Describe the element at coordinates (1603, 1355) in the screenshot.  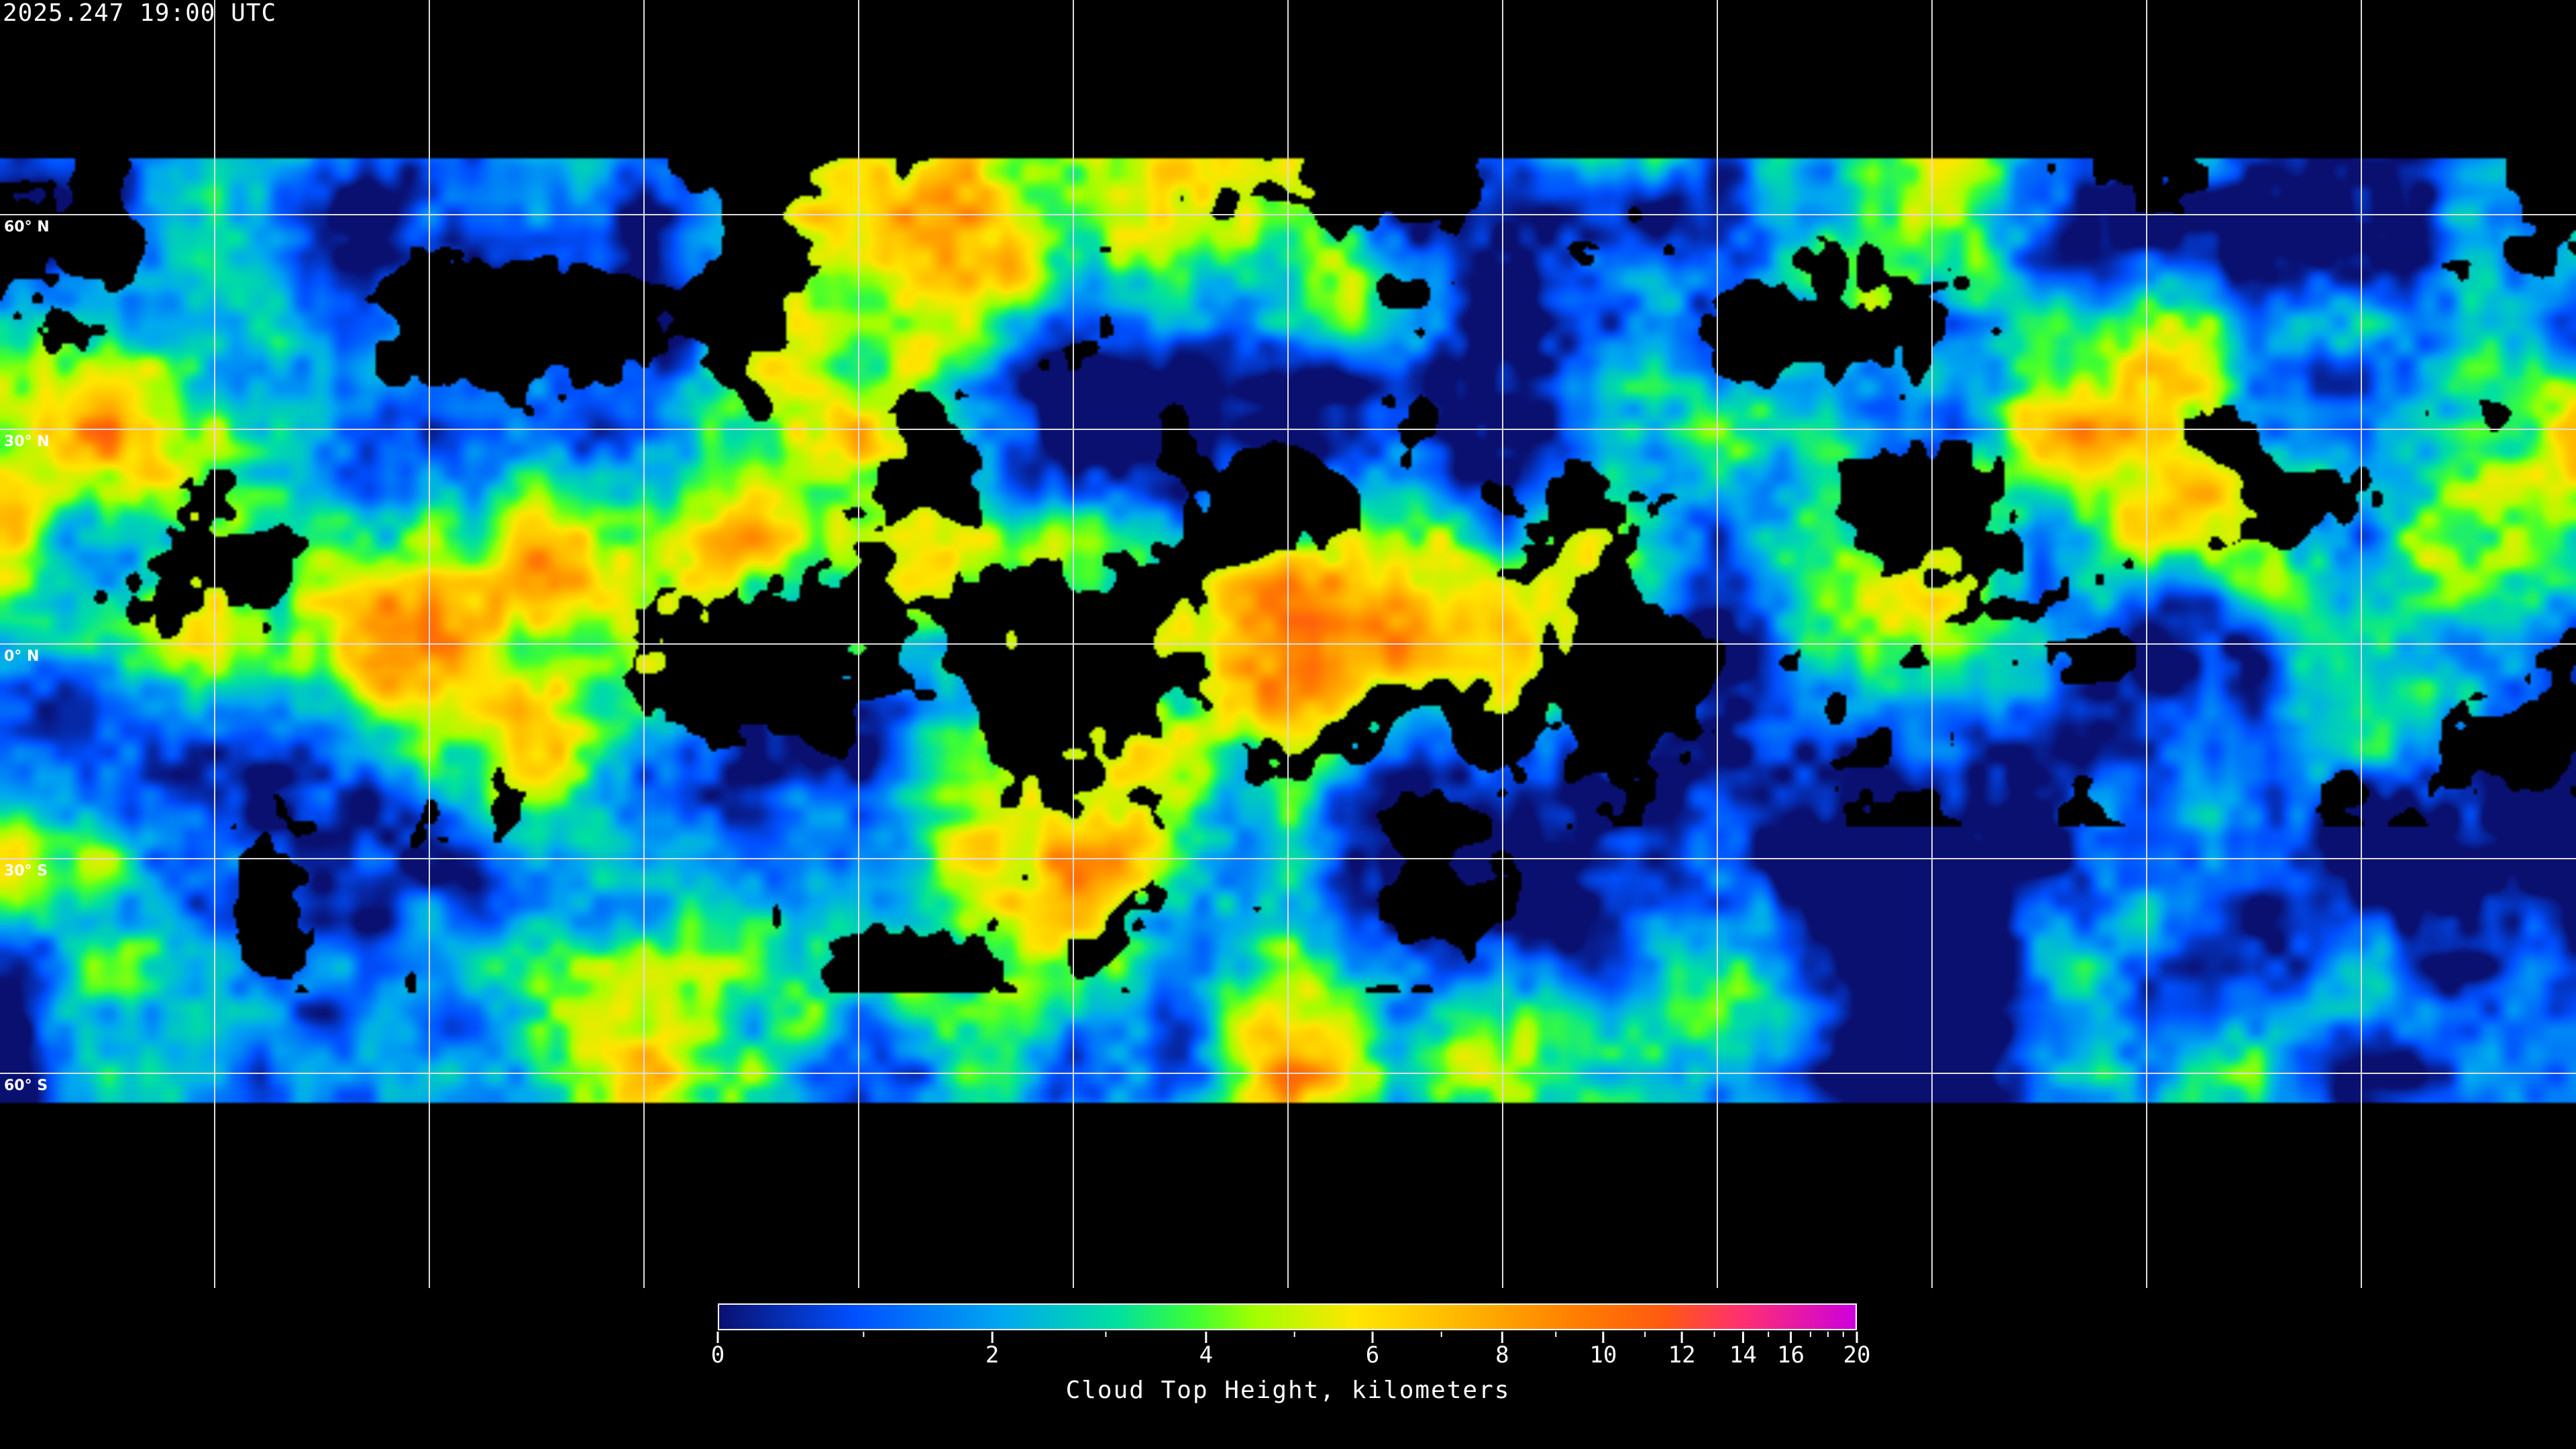
I see `tick-label: 10` at that location.